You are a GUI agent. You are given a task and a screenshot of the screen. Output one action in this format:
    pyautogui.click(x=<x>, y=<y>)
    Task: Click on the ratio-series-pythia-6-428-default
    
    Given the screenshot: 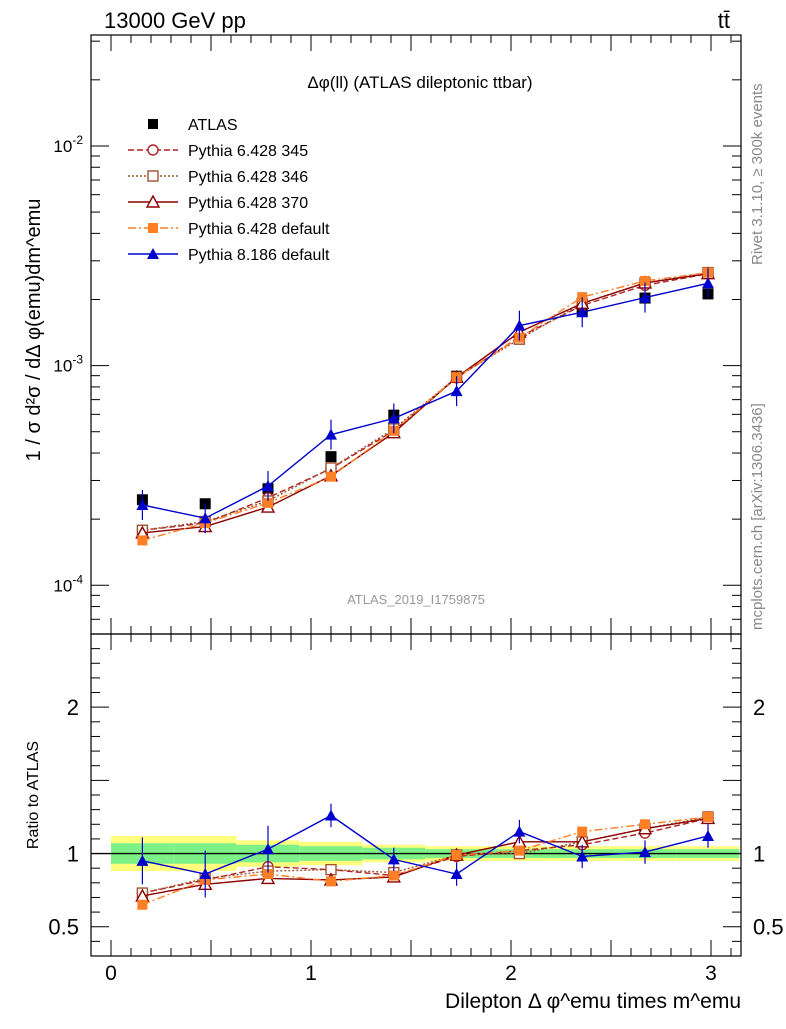 What is the action you would take?
    pyautogui.click(x=425, y=860)
    